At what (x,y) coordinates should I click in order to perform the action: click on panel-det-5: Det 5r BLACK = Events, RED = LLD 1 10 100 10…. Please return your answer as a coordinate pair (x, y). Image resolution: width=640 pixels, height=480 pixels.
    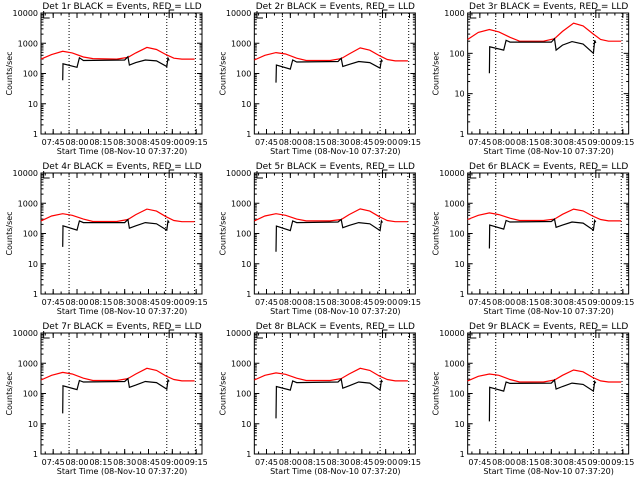
    Looking at the image, I should click on (319, 239).